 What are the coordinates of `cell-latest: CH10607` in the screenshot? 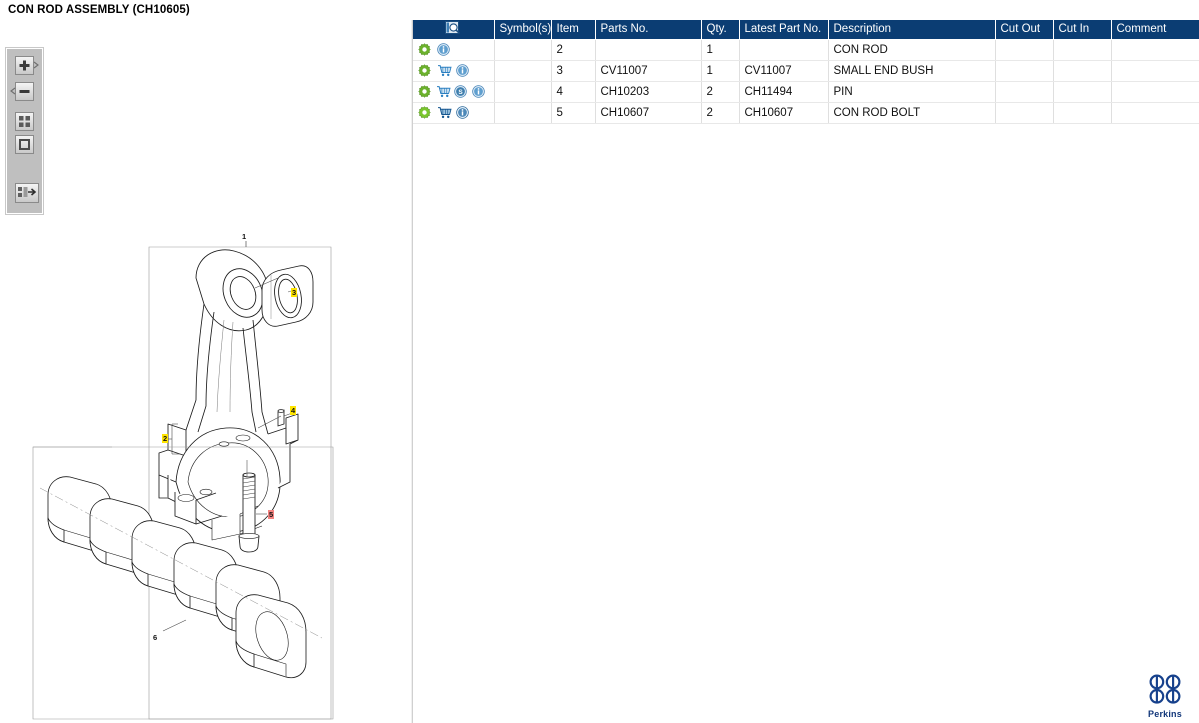 It's located at (784, 113).